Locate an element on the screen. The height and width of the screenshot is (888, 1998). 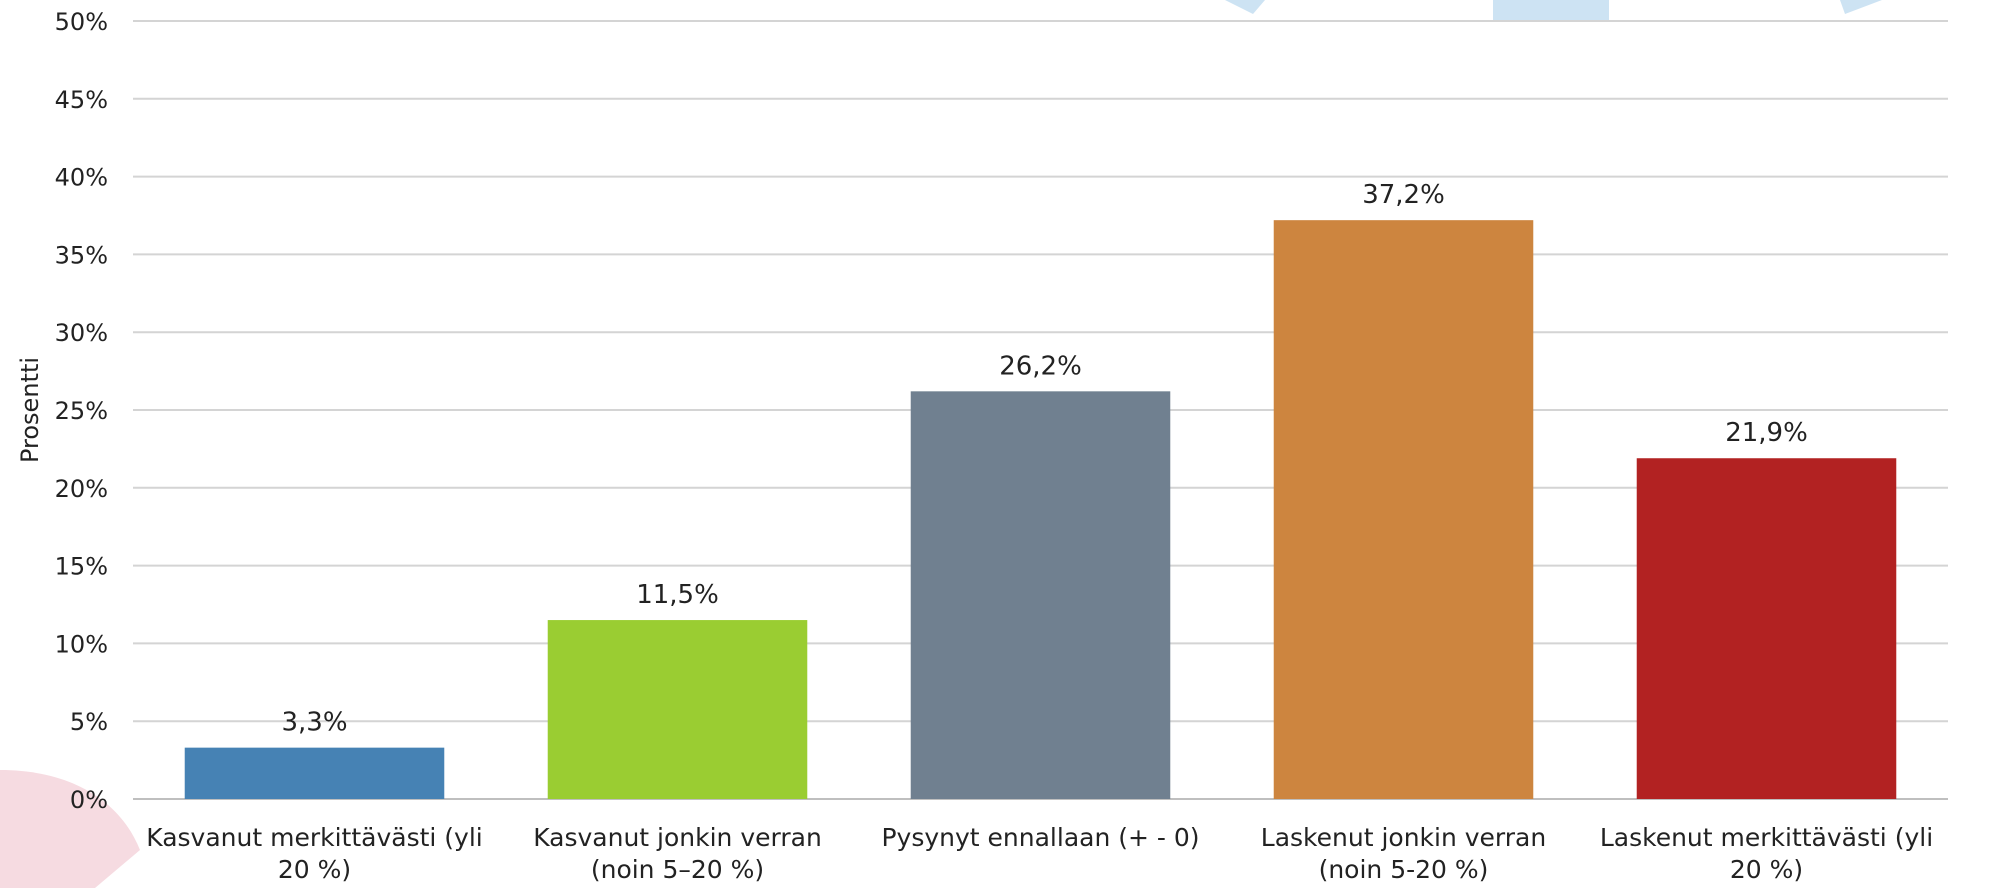
y-tick-label: 25% is located at coordinates (81, 411).